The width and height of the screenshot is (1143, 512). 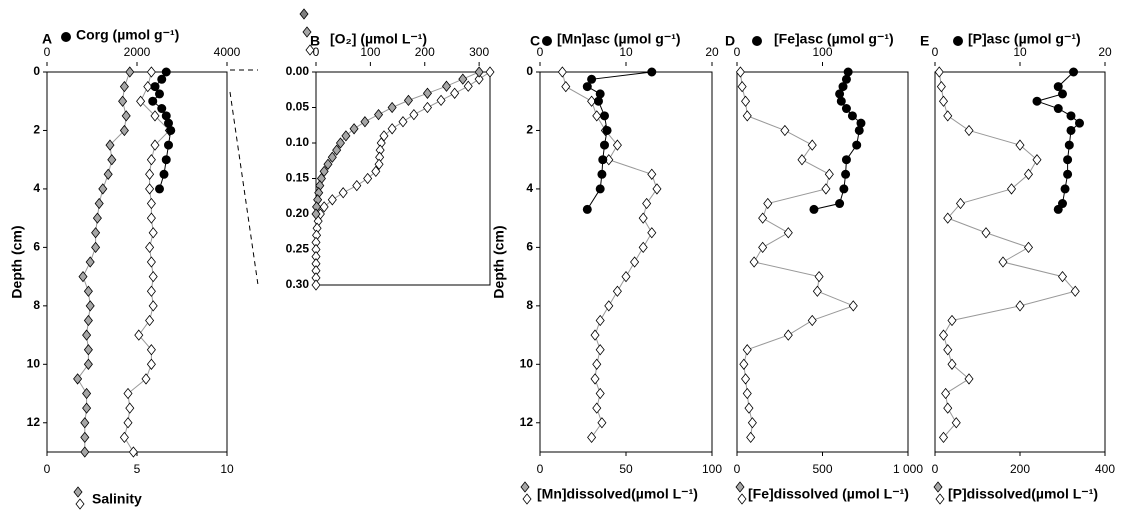 I want to click on top-tick-label: 4000, so click(x=227, y=52).